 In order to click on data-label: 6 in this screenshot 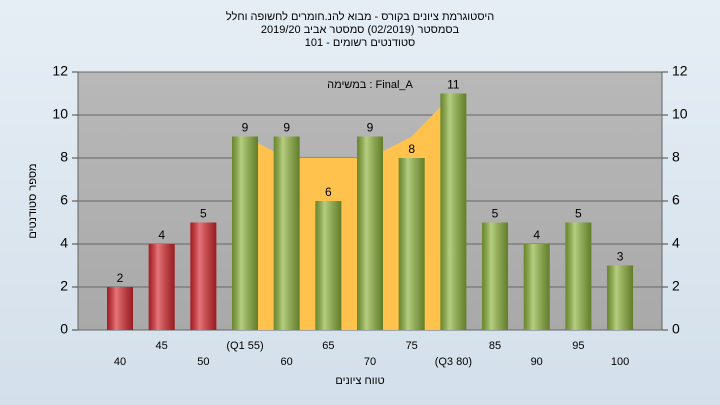, I will do `click(328, 192)`.